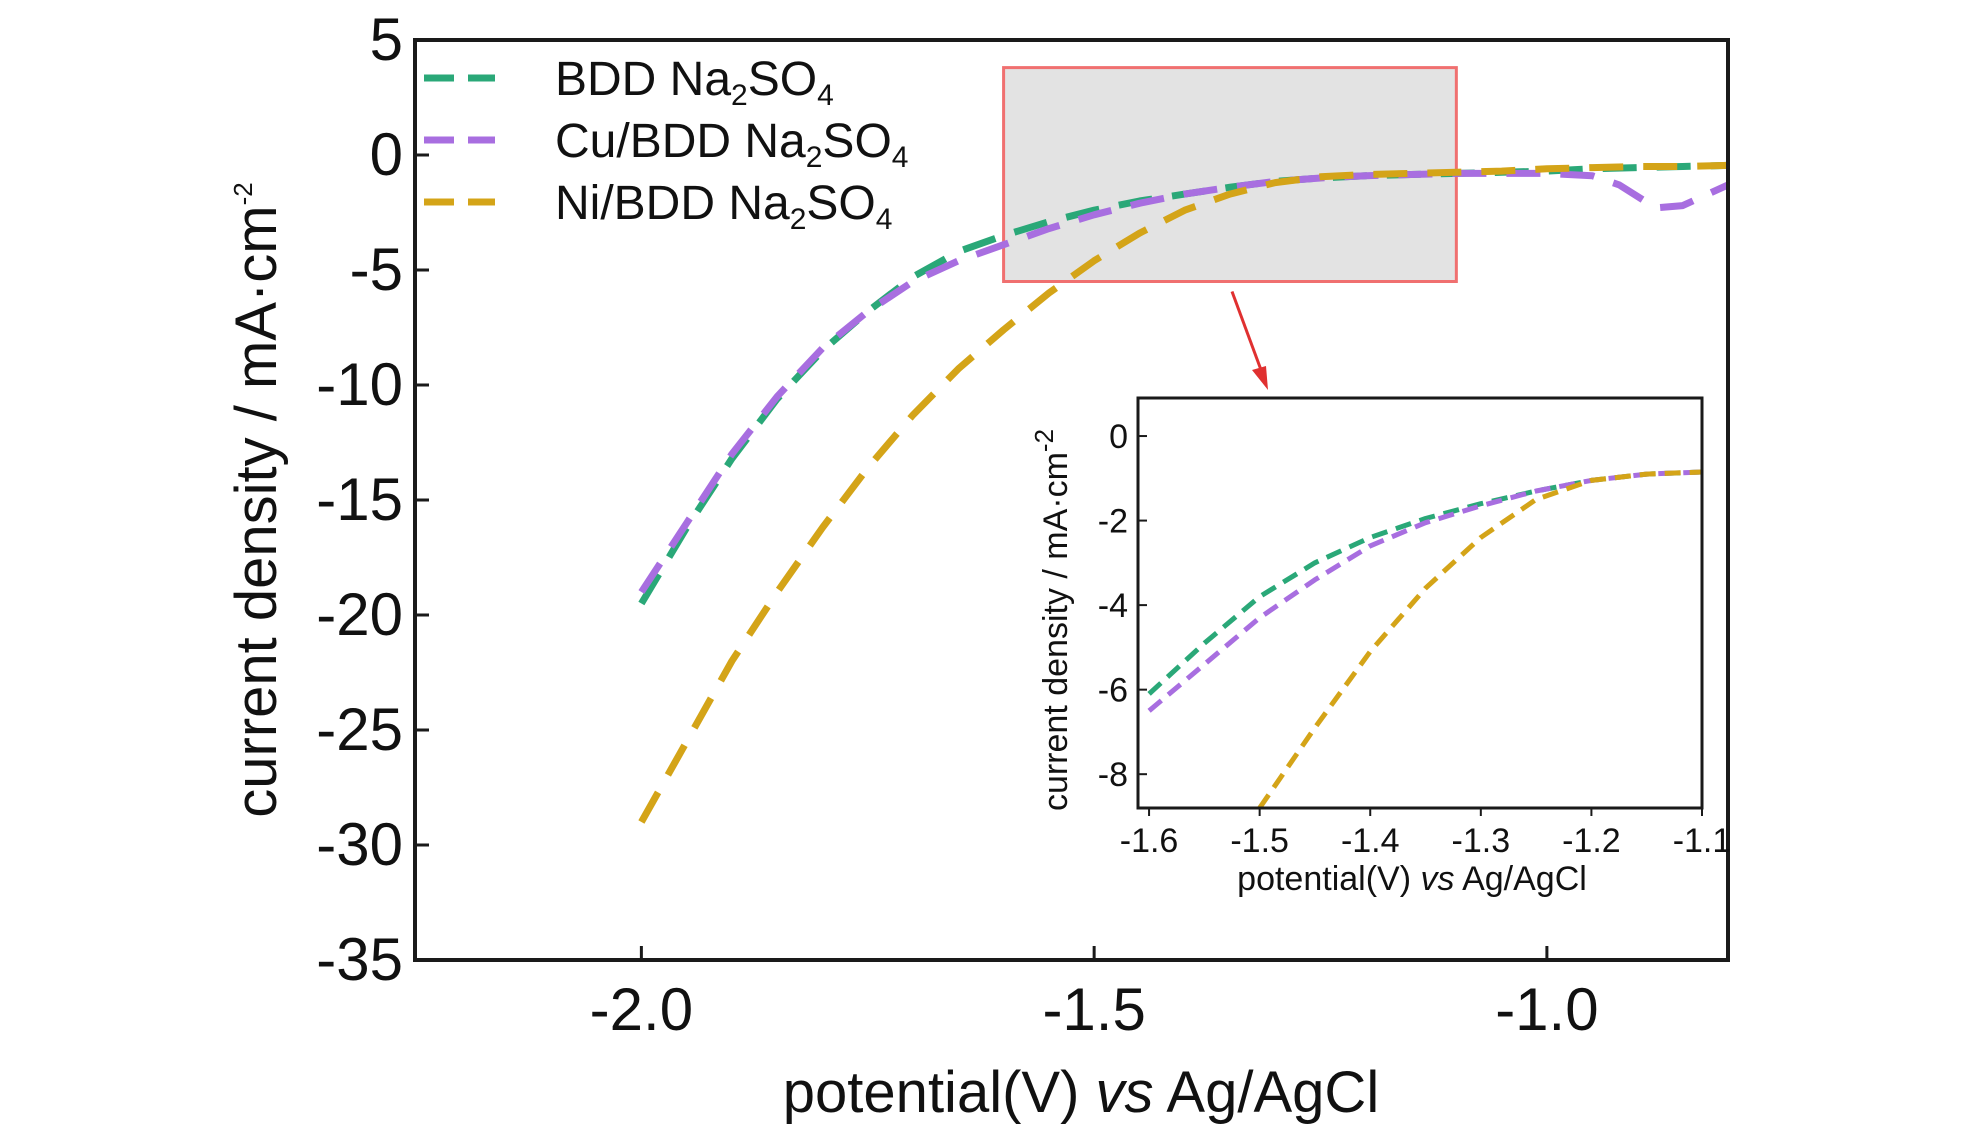 This screenshot has height=1139, width=1984. Describe the element at coordinates (256, 511) in the screenshot. I see `y-axis-title-base: current density / mA·cm` at that location.